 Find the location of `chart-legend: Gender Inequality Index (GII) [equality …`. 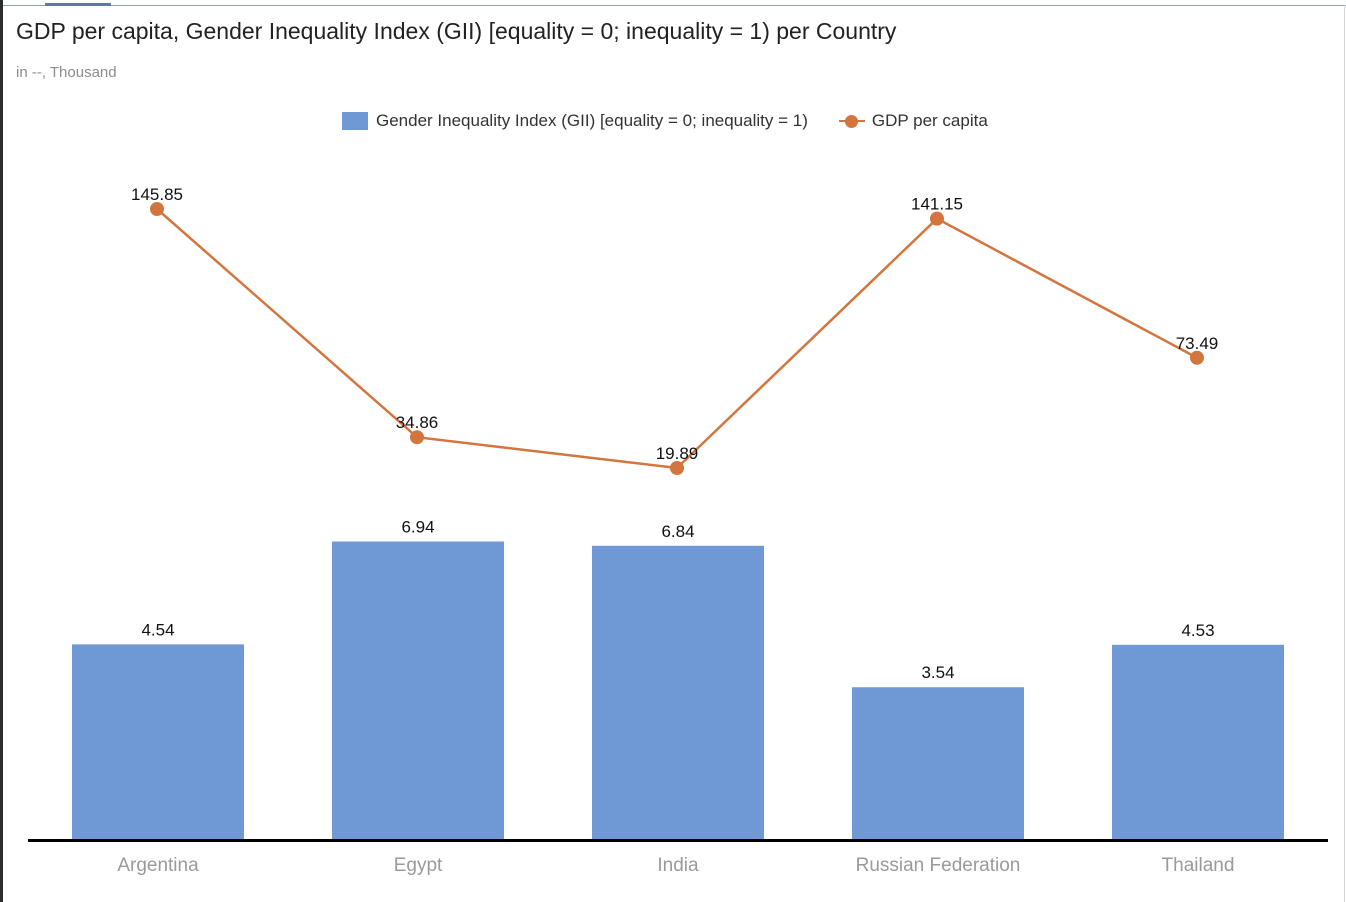

chart-legend: Gender Inequality Index (GII) [equality … is located at coordinates (665, 121).